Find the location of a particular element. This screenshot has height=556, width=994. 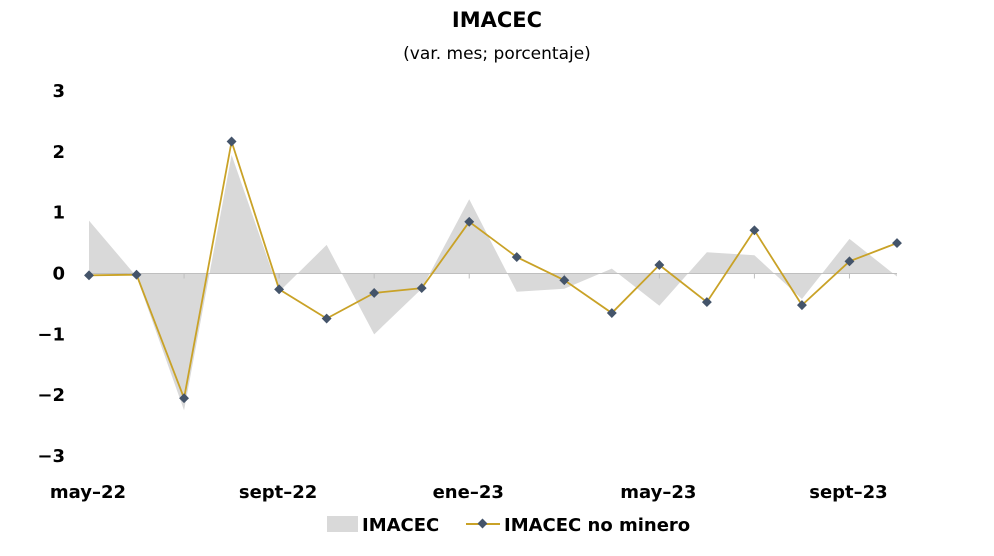

chart-subtitle: (var. mes; porcentaje) is located at coordinates (497, 54).